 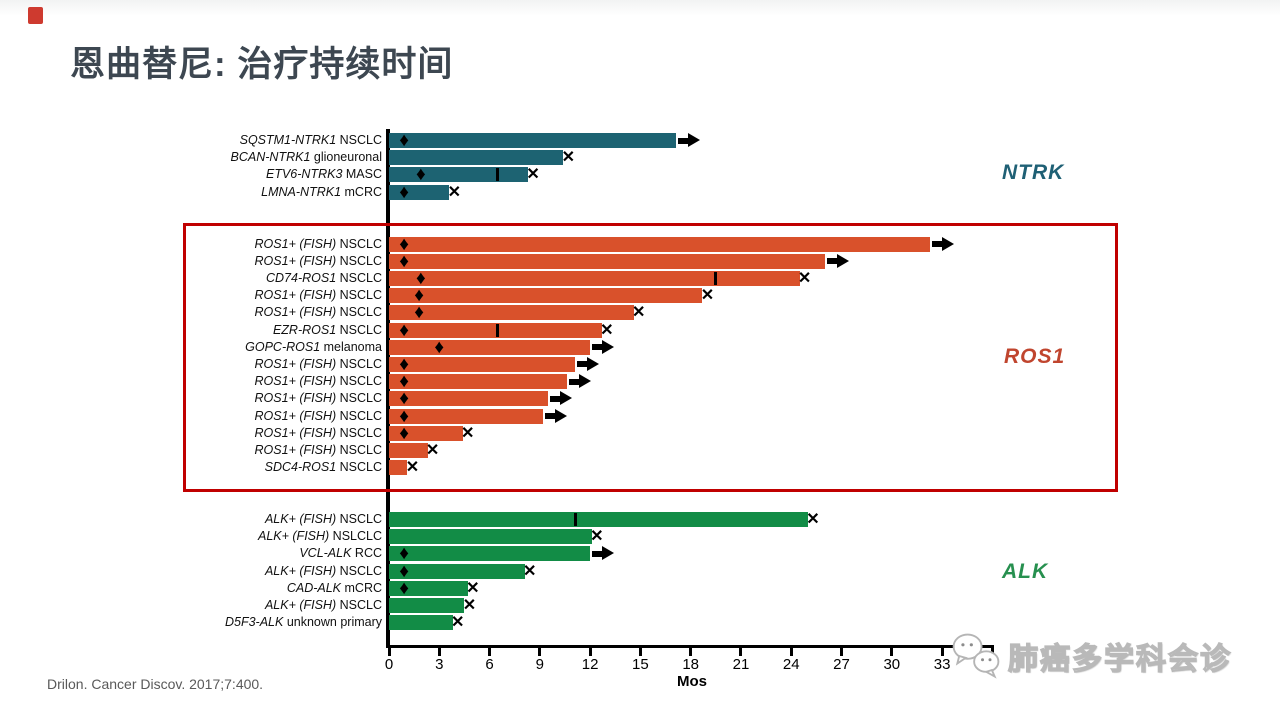 What do you see at coordinates (691, 664) in the screenshot?
I see `x-axis-tick-label: 18` at bounding box center [691, 664].